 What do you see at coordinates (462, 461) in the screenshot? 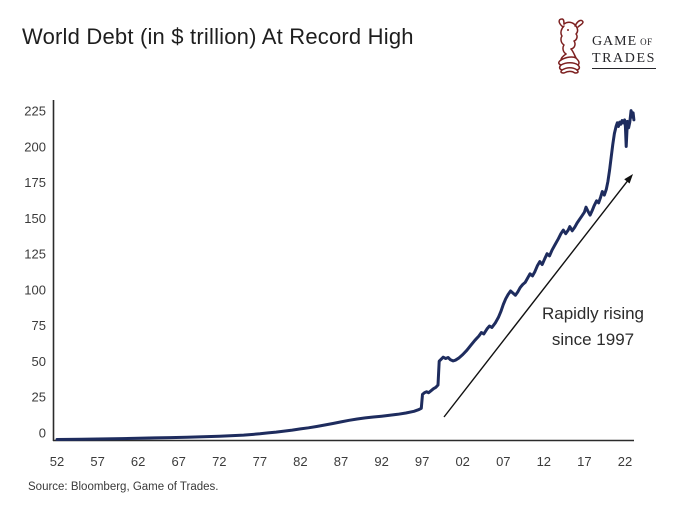
I see `x-tick-label: 02` at bounding box center [462, 461].